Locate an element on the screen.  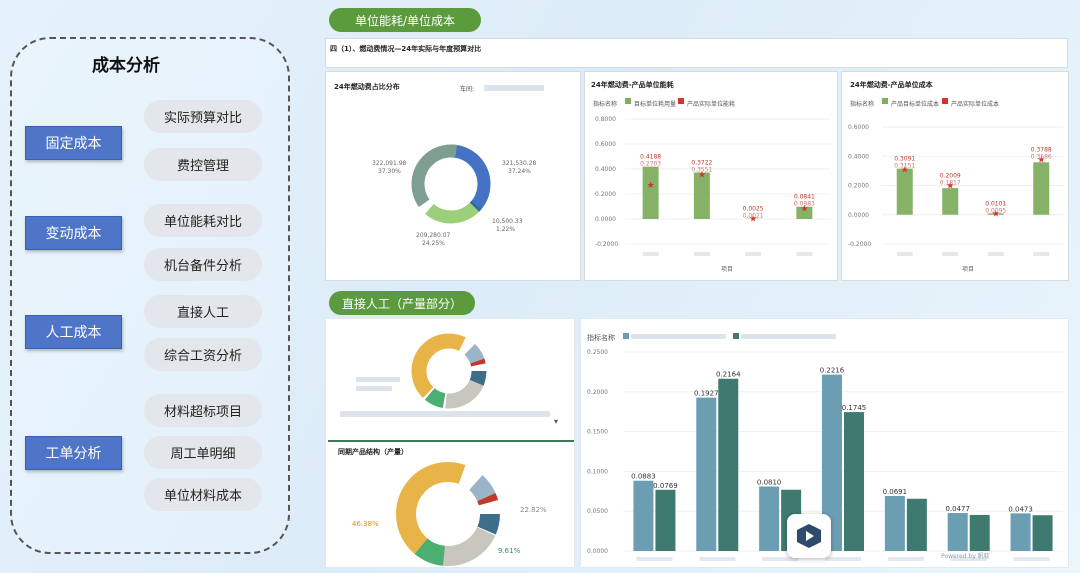
assistant-button is located at coordinates (809, 536).